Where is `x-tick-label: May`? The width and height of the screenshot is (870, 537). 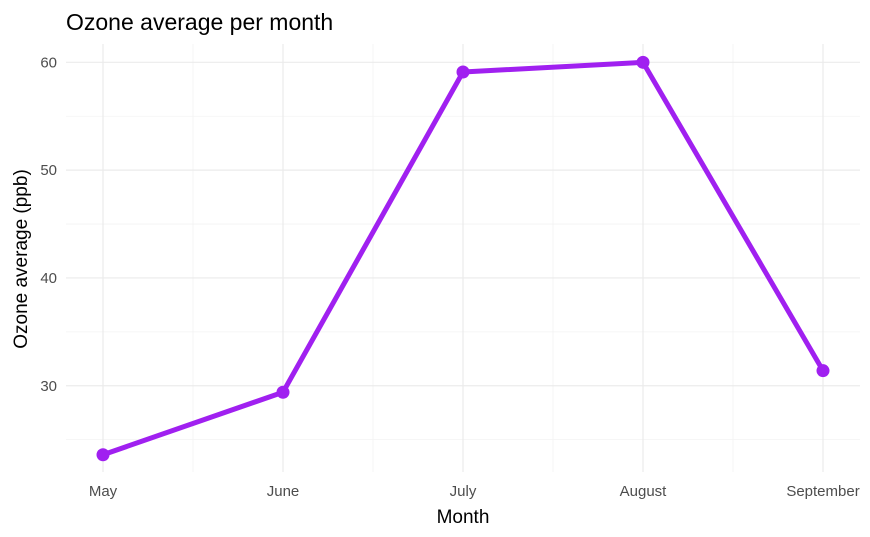
x-tick-label: May is located at coordinates (103, 491).